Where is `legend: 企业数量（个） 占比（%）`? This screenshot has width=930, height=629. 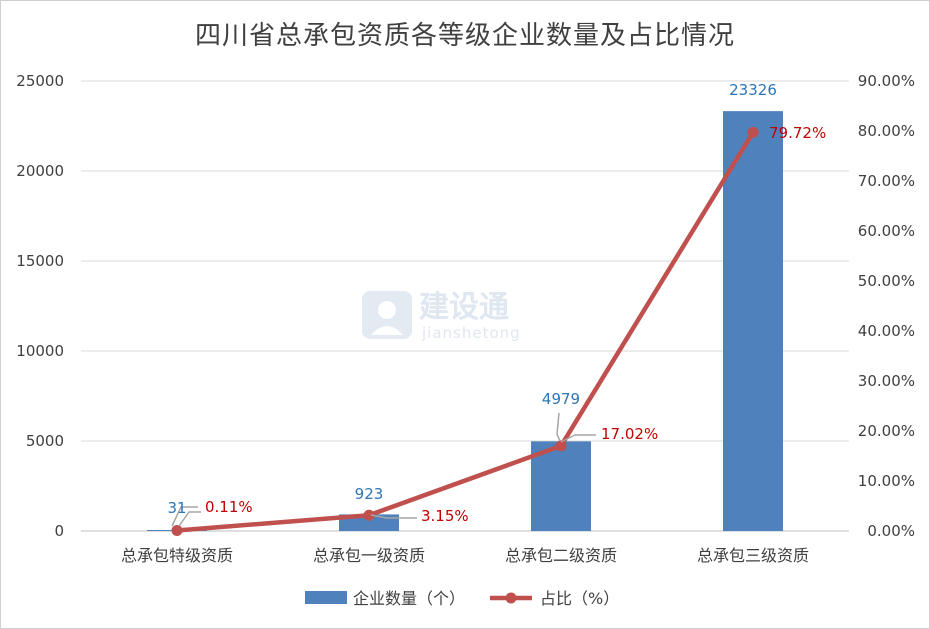
legend: 企业数量（个） 占比（%） is located at coordinates (462, 598).